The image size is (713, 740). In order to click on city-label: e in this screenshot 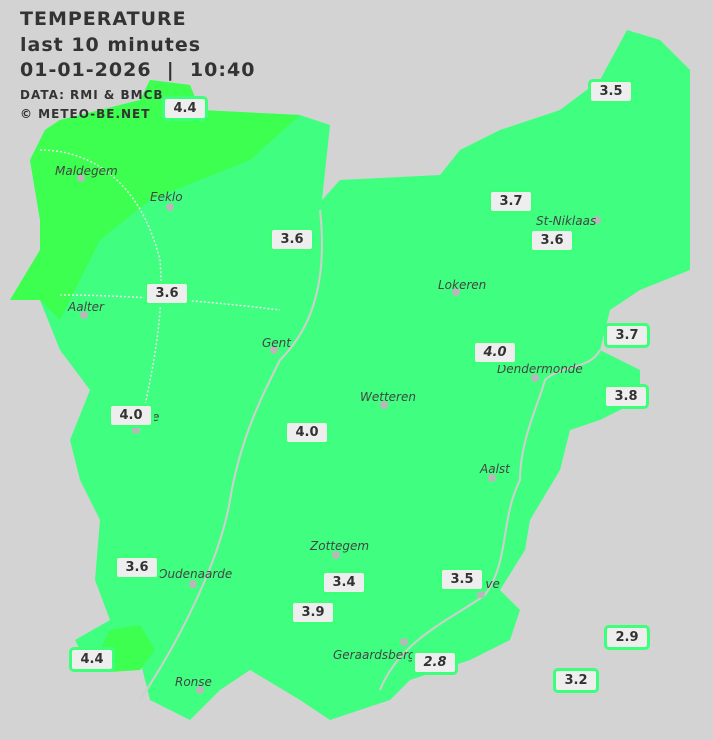, I will do `click(156, 417)`.